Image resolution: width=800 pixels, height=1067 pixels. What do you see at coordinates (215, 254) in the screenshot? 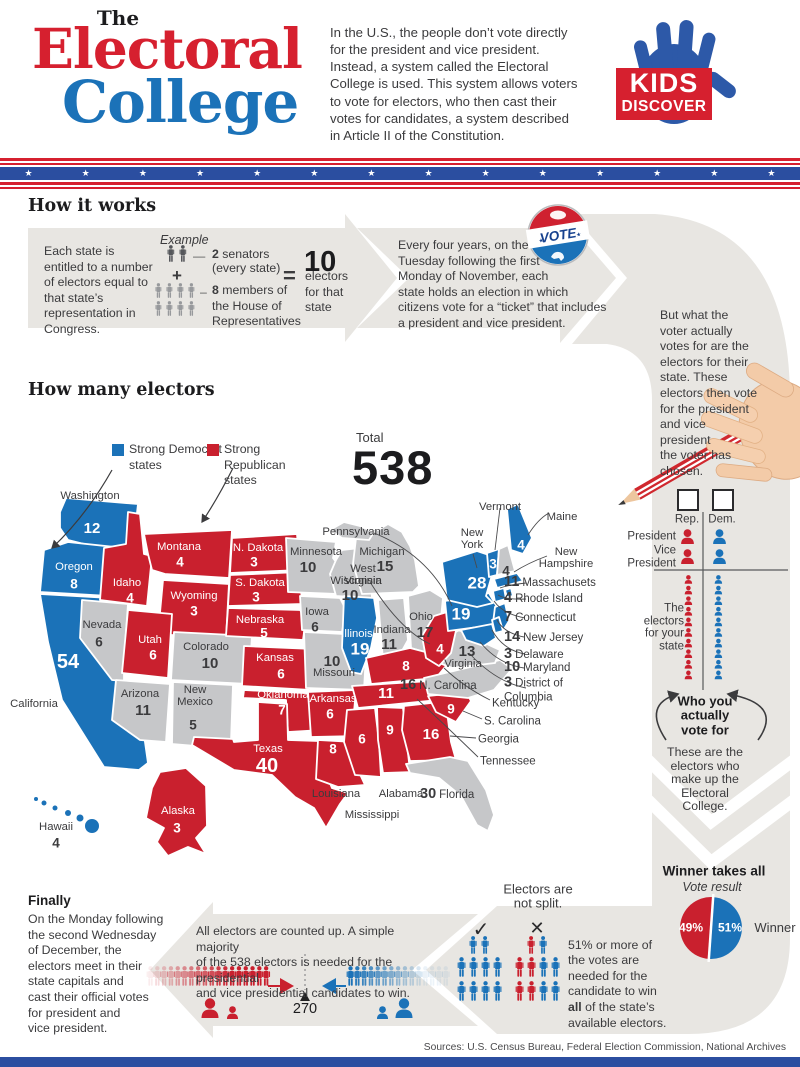
I see `senators-count: 2` at bounding box center [215, 254].